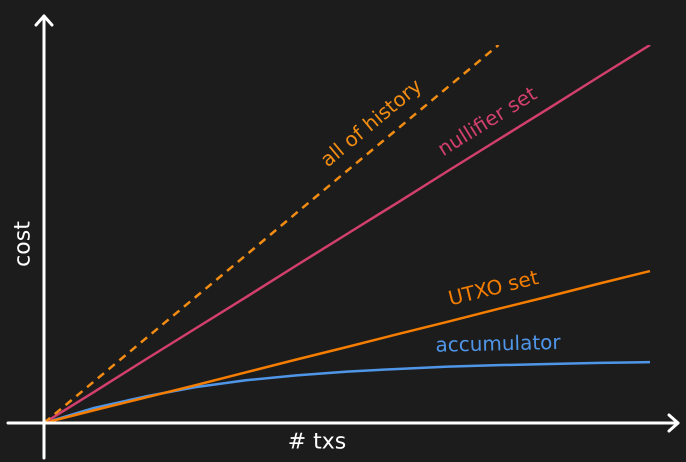 This screenshot has height=462, width=686. I want to click on text: UTXO set, so click(493, 287).